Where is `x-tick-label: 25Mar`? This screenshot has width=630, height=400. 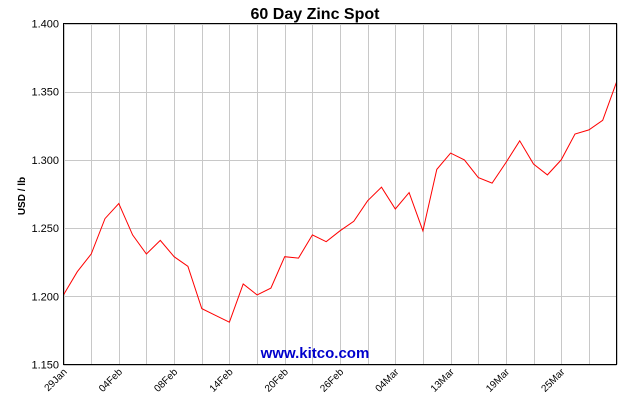
x-tick-label: 25Mar is located at coordinates (553, 380).